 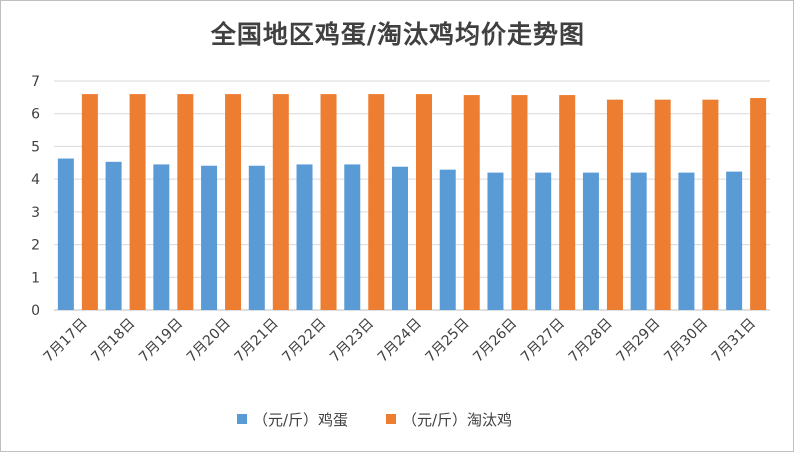 I want to click on y-tick-label: 3, so click(x=35, y=213).